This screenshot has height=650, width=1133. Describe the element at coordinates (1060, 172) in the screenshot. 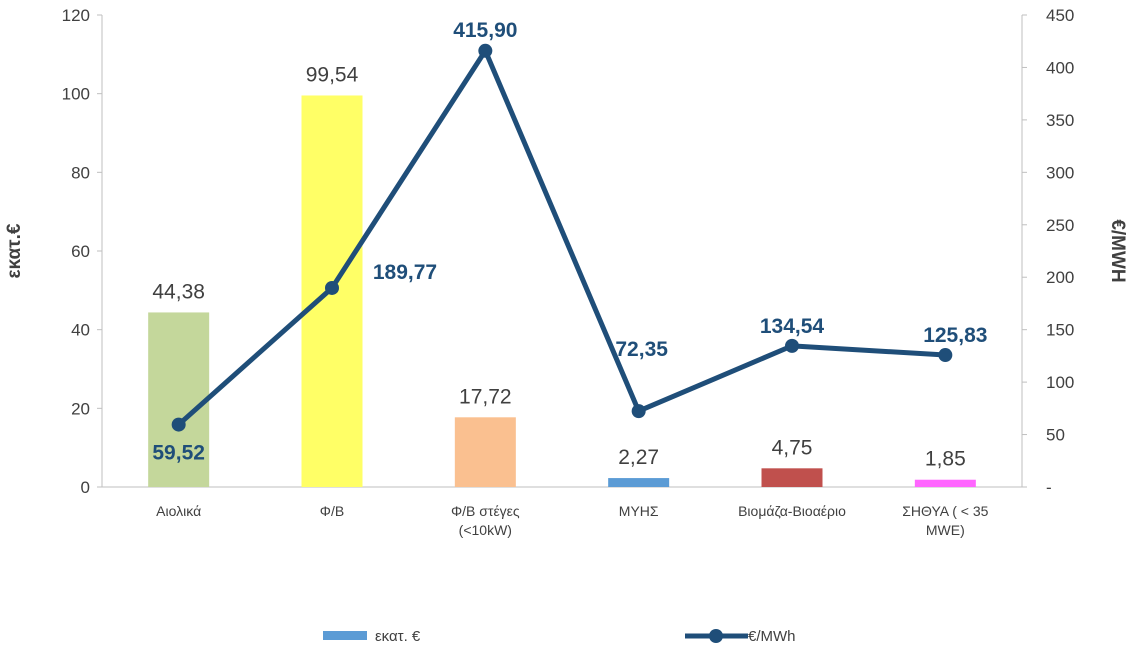

I see `right-tick-label: 300` at that location.